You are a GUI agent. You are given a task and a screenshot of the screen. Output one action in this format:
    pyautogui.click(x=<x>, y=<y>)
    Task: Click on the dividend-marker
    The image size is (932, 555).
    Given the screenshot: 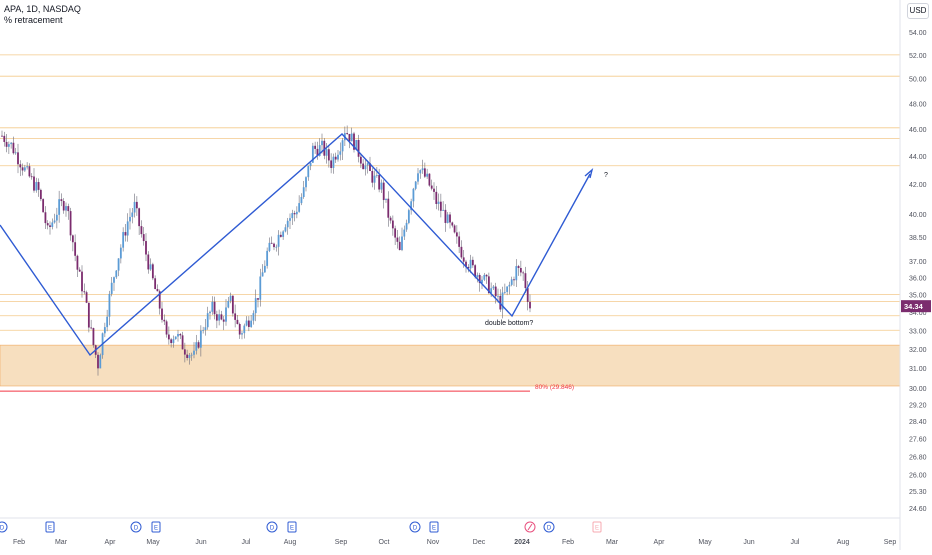 What is the action you would take?
    pyautogui.click(x=549, y=527)
    